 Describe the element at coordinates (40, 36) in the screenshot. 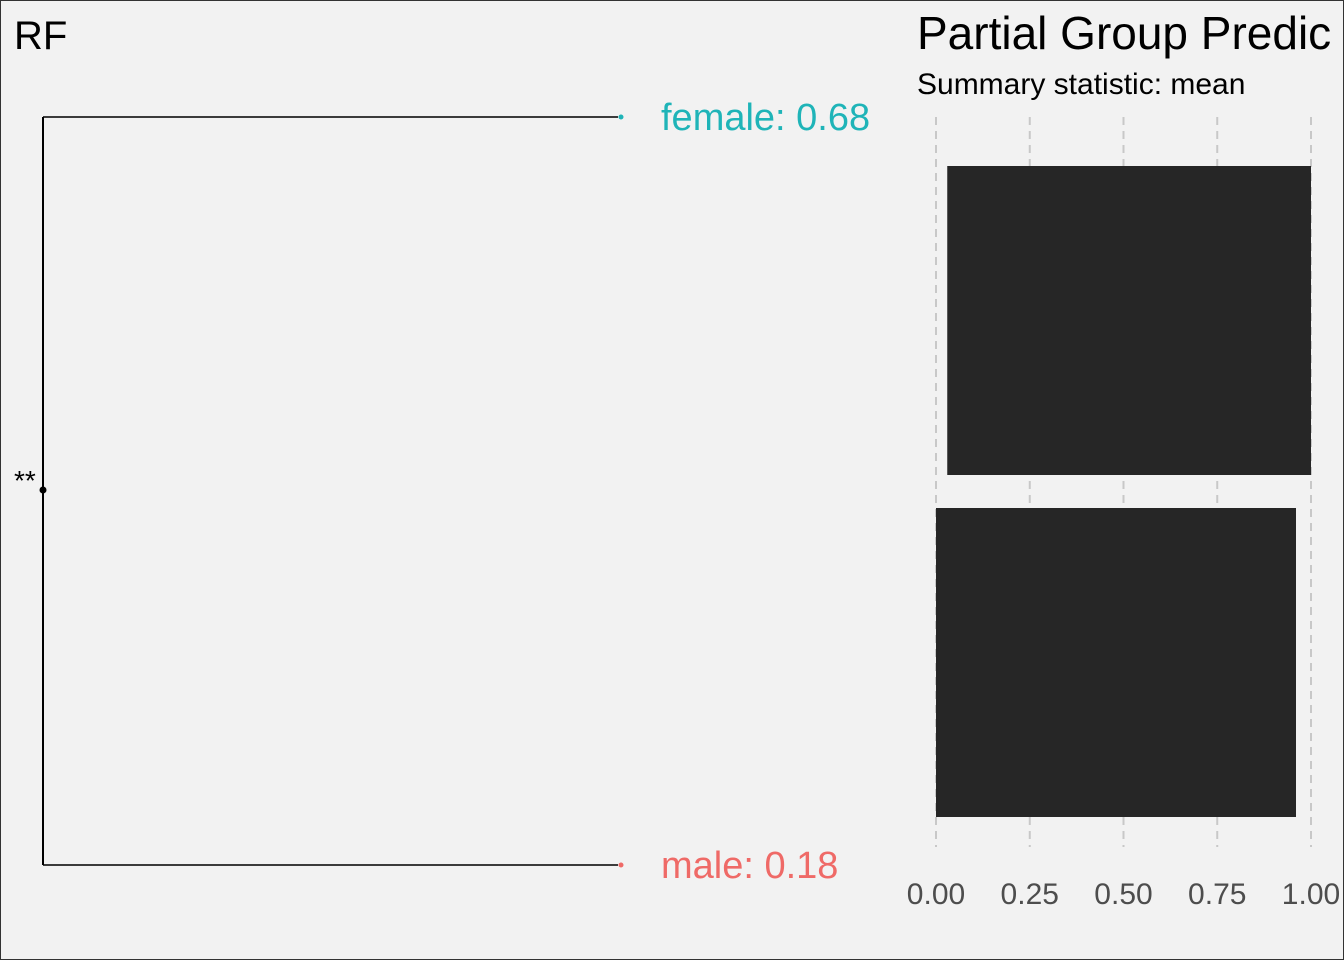

I see `left-panel-title: RF` at that location.